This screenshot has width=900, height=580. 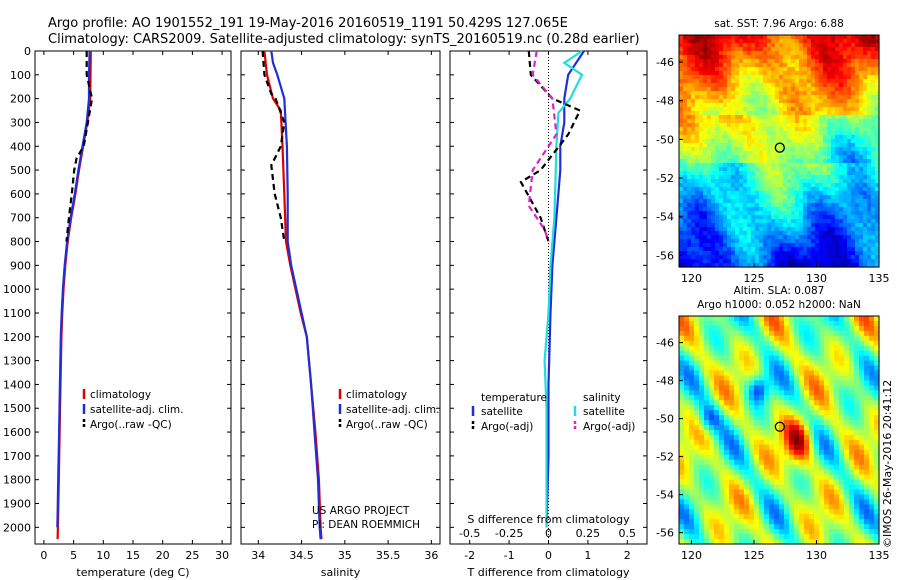 What do you see at coordinates (779, 24) in the screenshot?
I see `map-title-line: sat. SST: 7.96 Argo: 6.88` at bounding box center [779, 24].